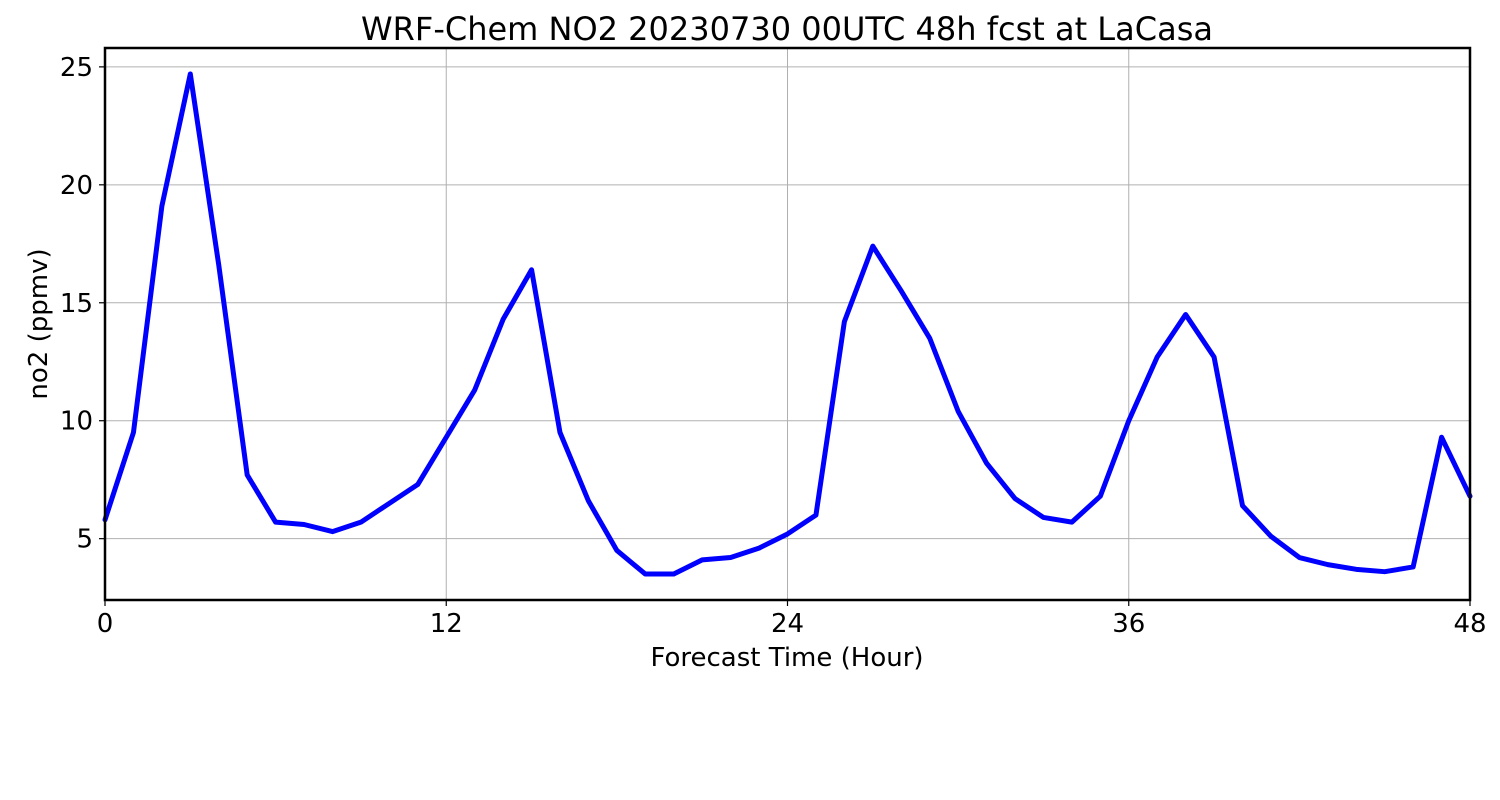 The width and height of the screenshot is (1500, 800). I want to click on x-tick-label: 24, so click(787, 624).